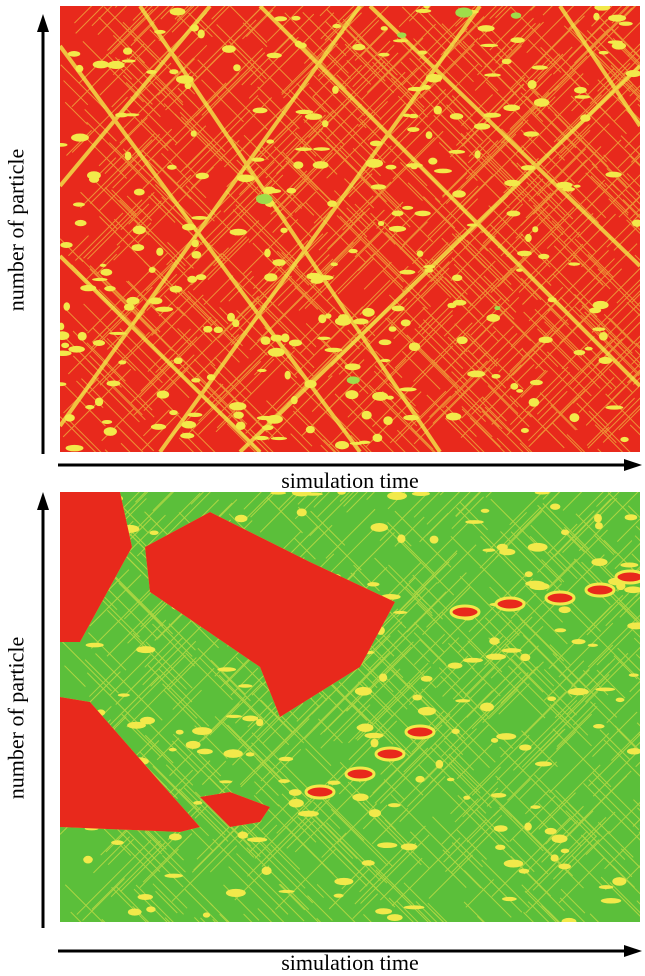 The width and height of the screenshot is (645, 976). I want to click on top-y-axis-label: number of particle, so click(15, 230).